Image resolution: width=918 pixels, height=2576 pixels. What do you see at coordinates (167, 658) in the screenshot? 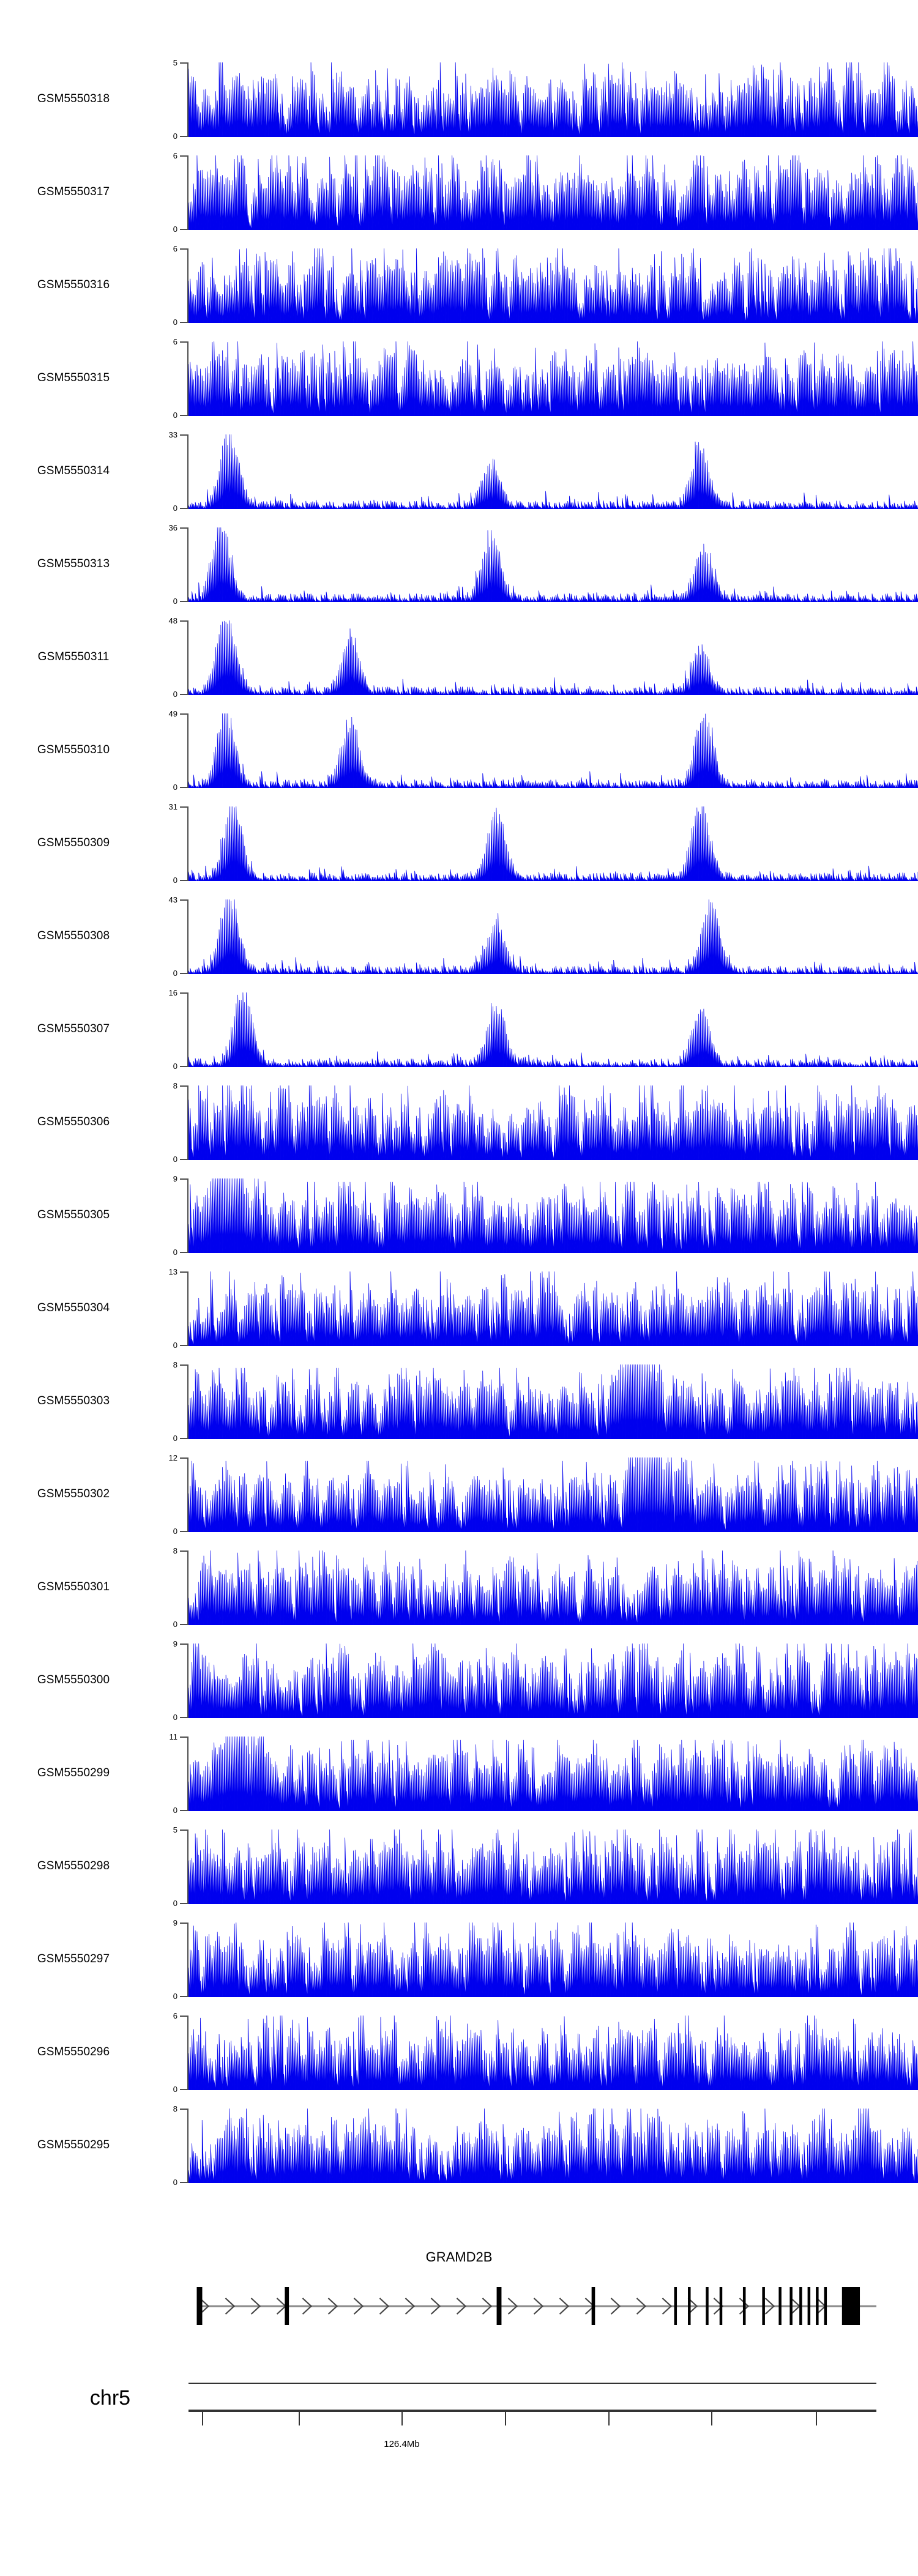
I see `track-y-axis: 48 0` at bounding box center [167, 658].